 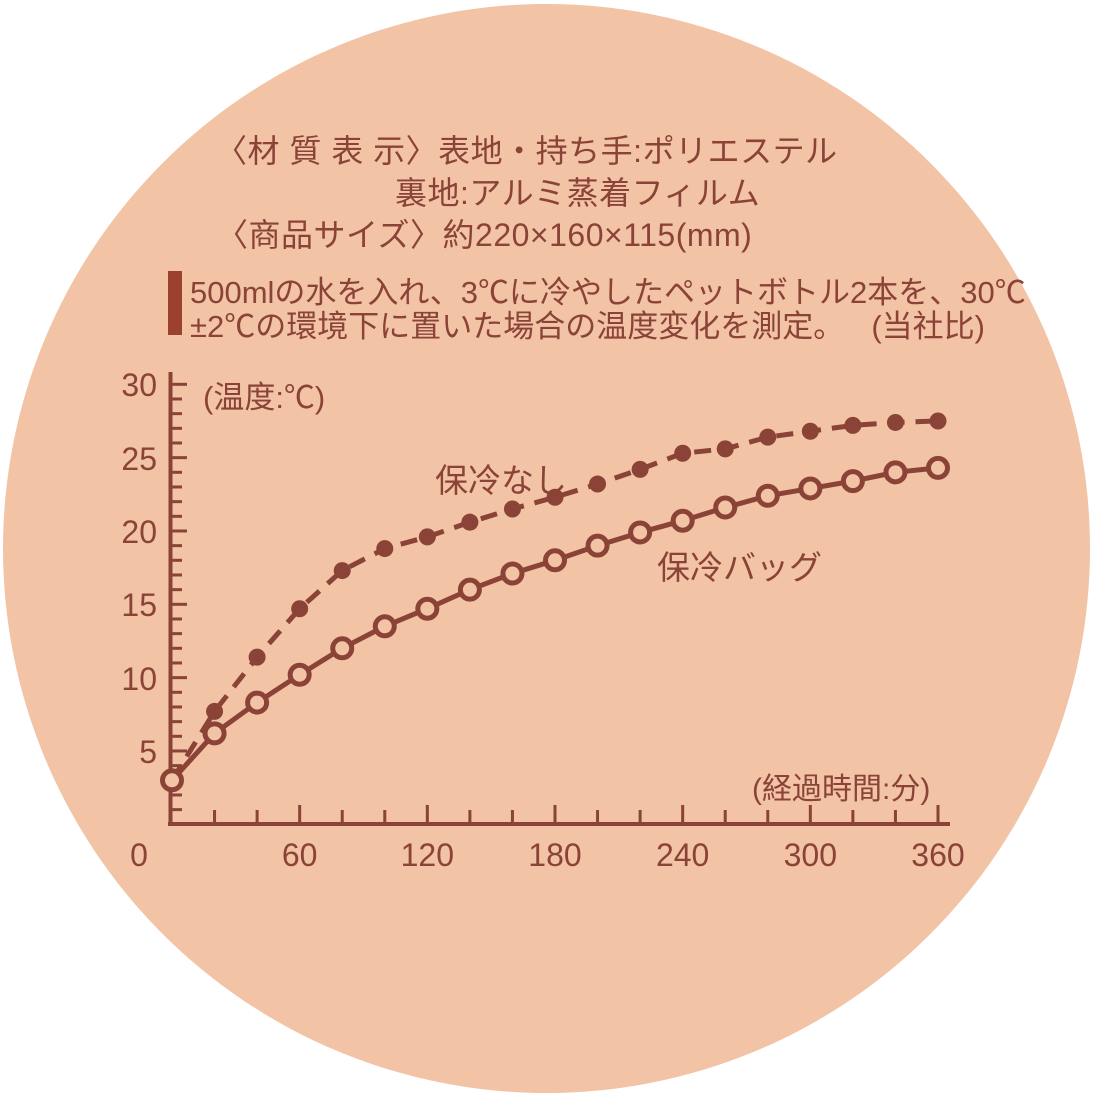 What do you see at coordinates (578, 193) in the screenshot?
I see `material-label-line2: 裏地:アルミ蒸着フィルム` at bounding box center [578, 193].